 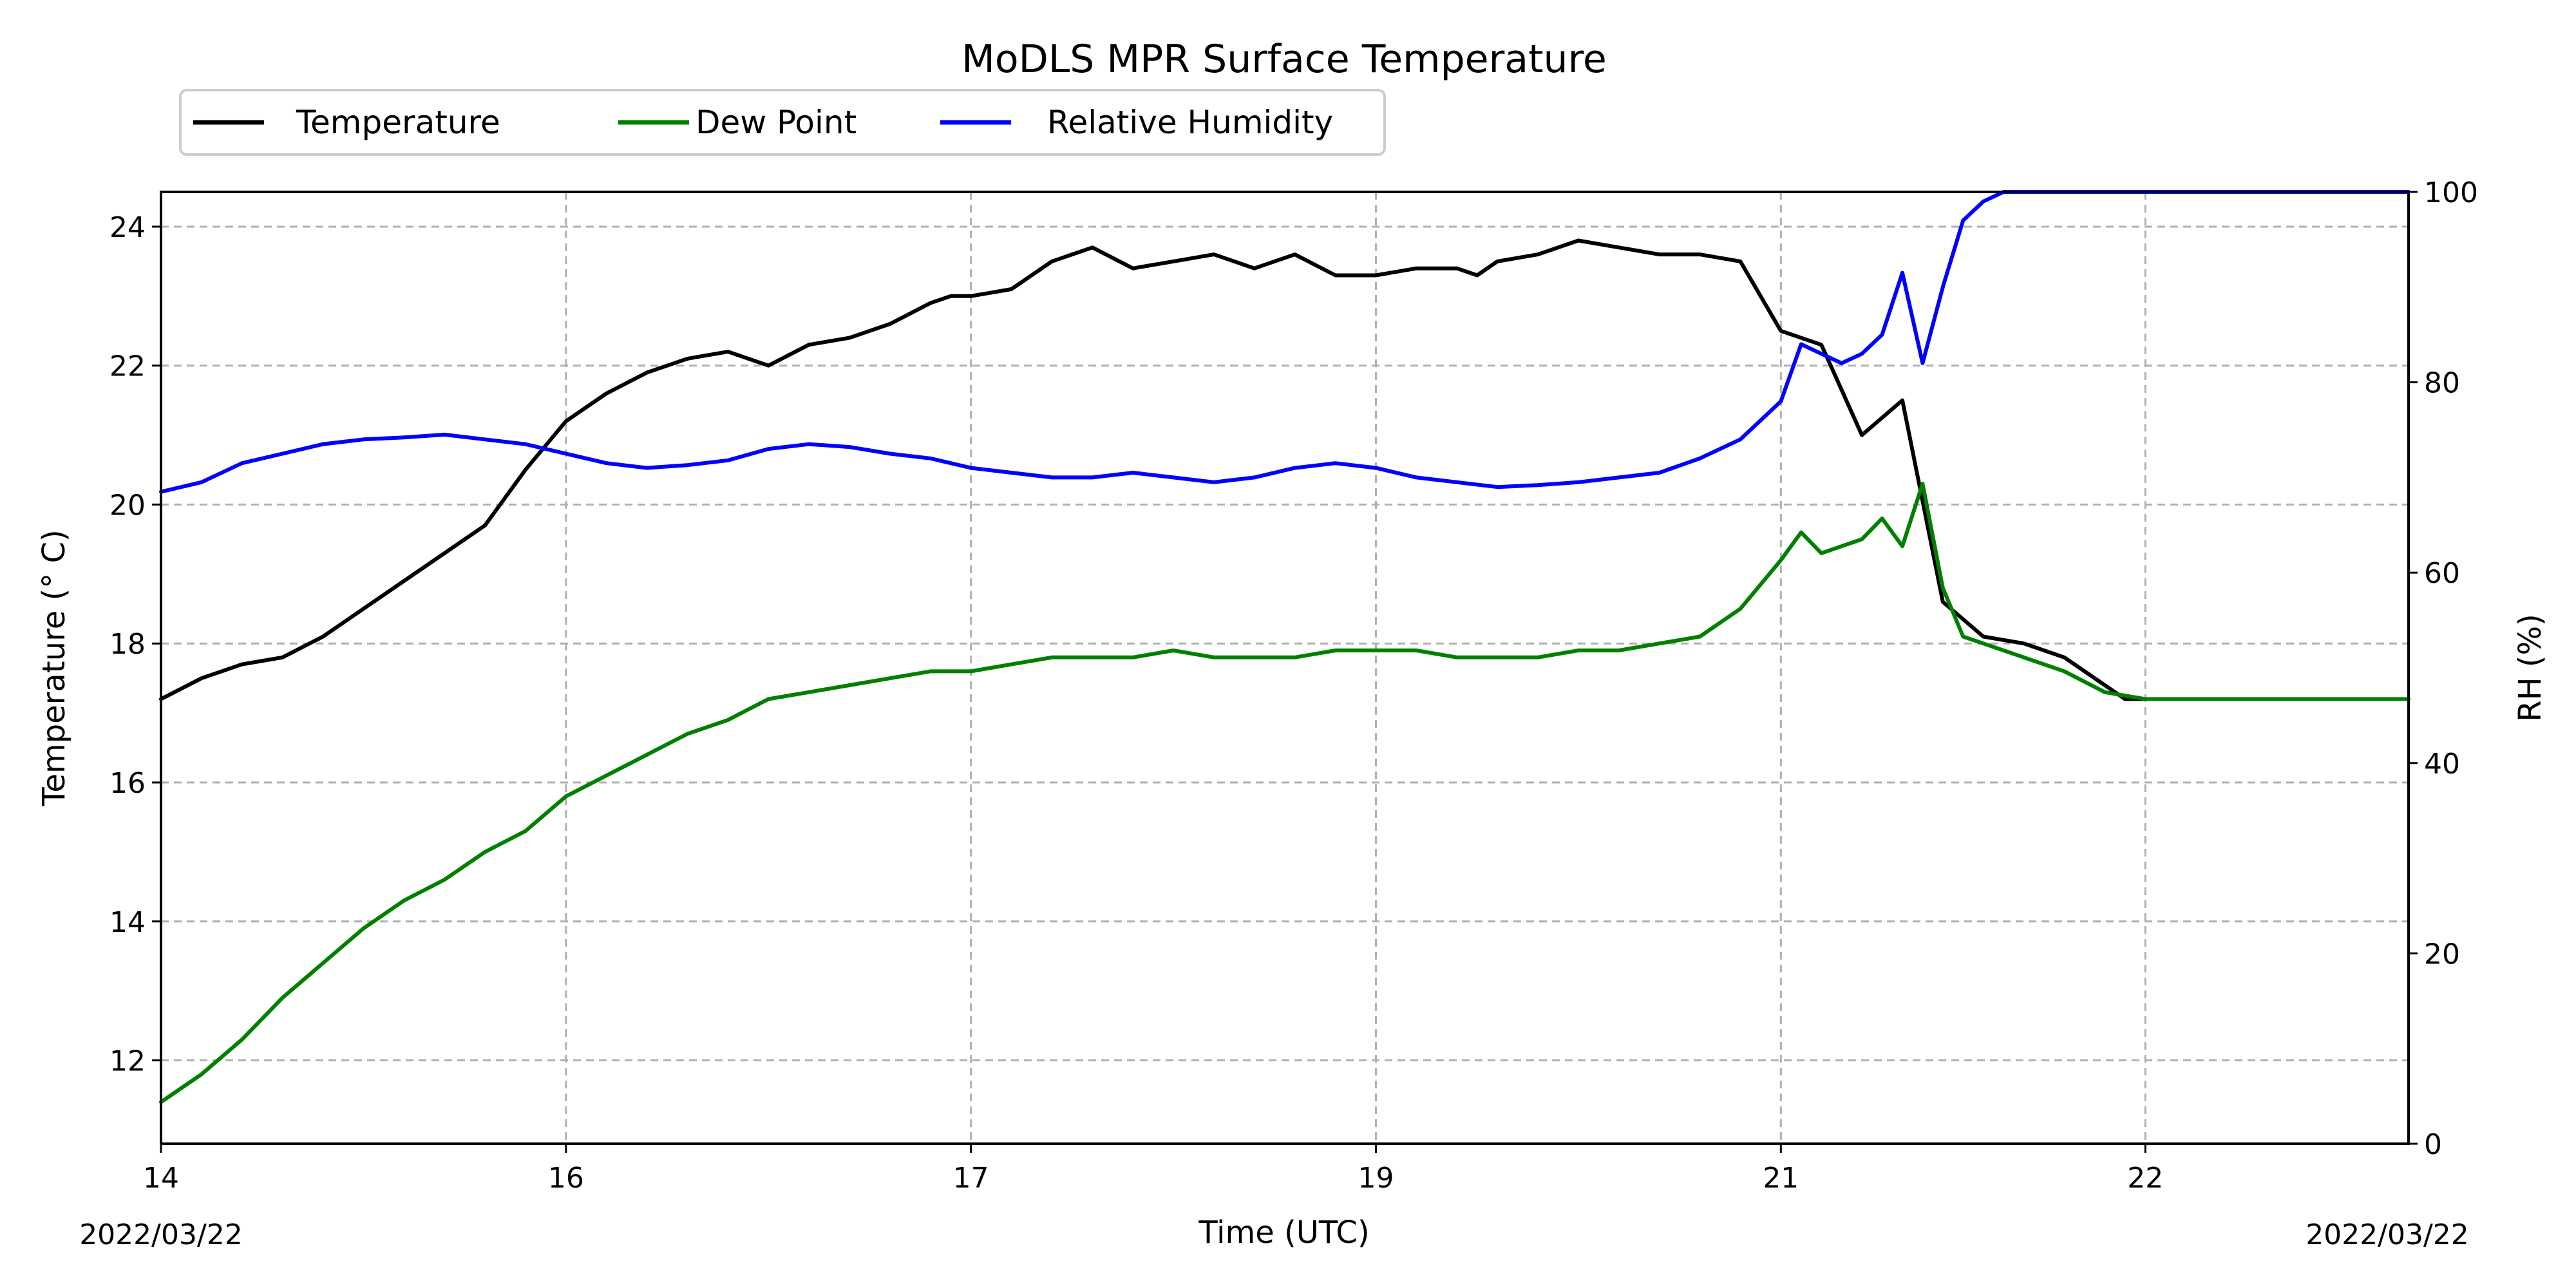 What do you see at coordinates (128, 366) in the screenshot?
I see `y-tick-label-left: 22` at bounding box center [128, 366].